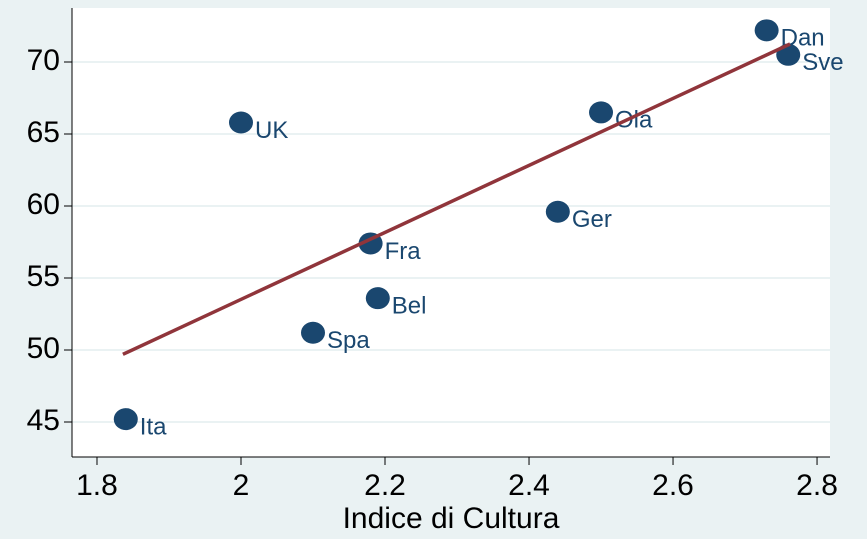 This screenshot has height=539, width=867. What do you see at coordinates (153, 426) in the screenshot?
I see `point-label: Ita` at bounding box center [153, 426].